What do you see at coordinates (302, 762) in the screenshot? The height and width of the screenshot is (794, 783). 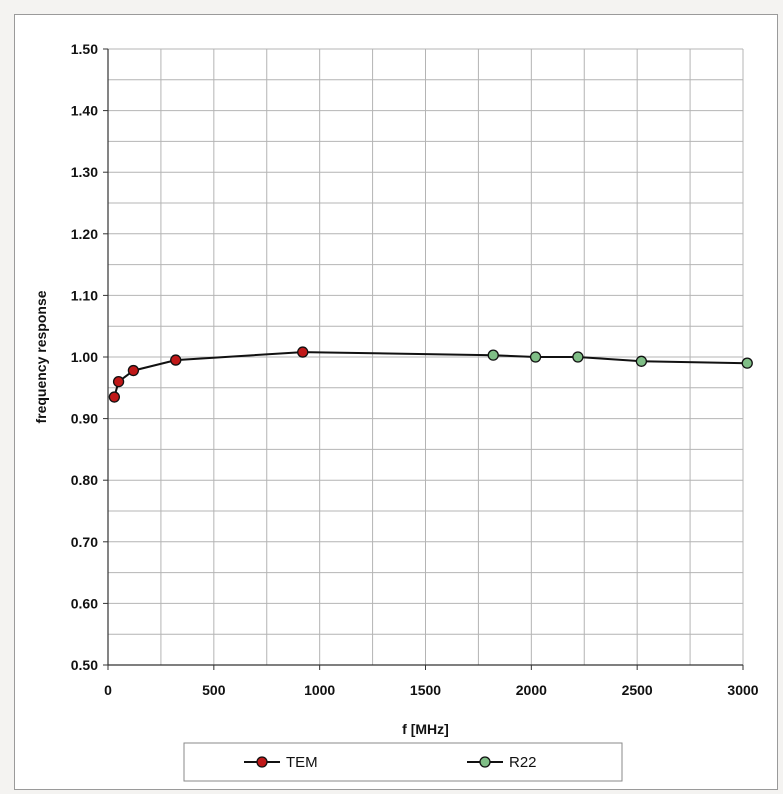 I see `legend-label-tem: TEM` at bounding box center [302, 762].